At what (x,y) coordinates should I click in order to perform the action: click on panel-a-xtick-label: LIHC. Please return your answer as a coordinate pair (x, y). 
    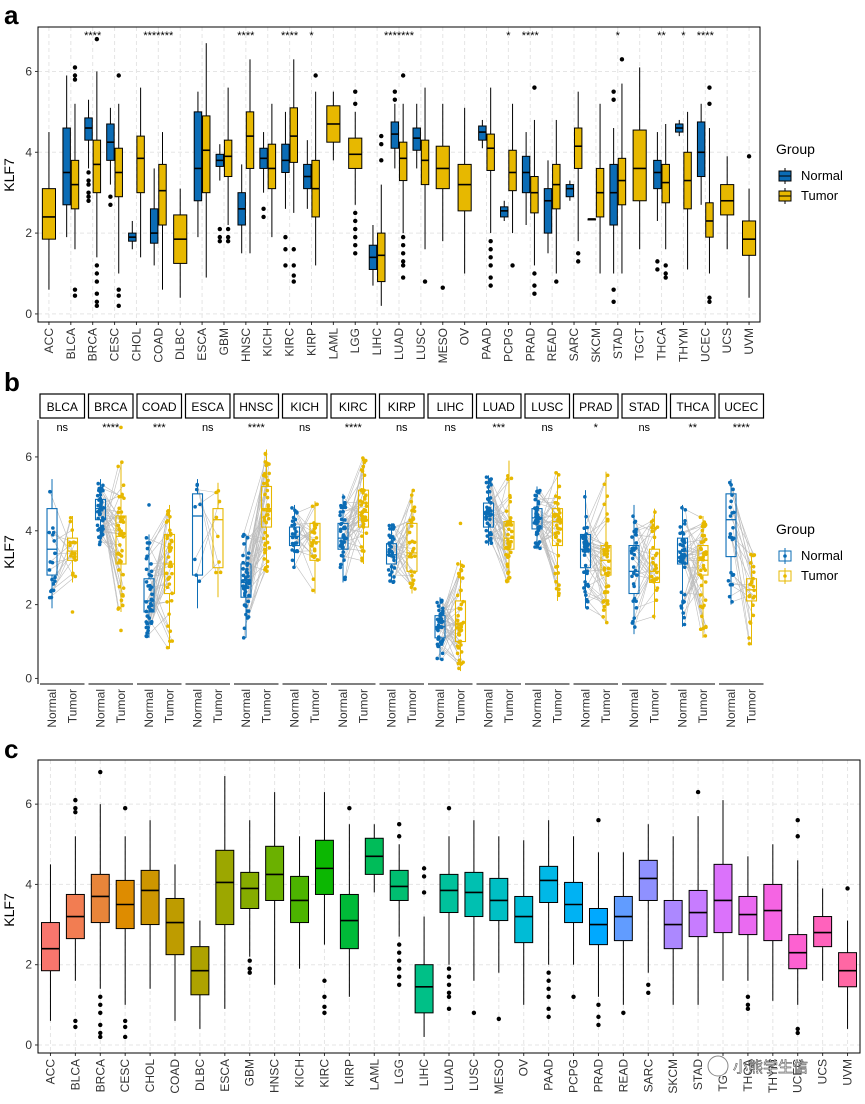
    Looking at the image, I should click on (377, 342).